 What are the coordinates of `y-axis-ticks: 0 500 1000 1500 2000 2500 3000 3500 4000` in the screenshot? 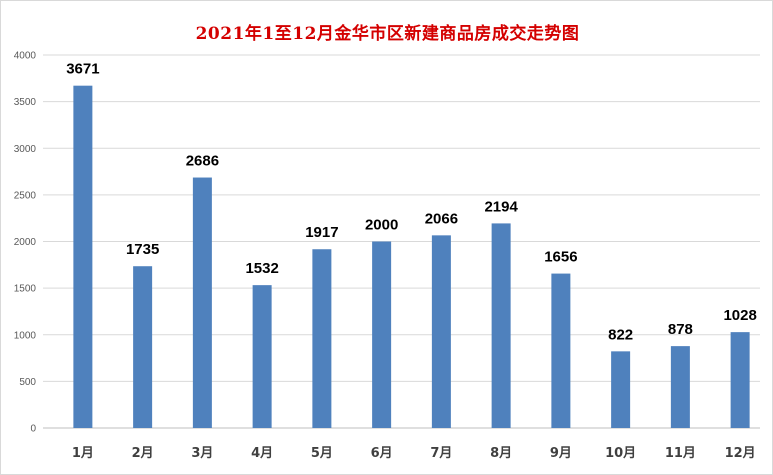 It's located at (25, 243).